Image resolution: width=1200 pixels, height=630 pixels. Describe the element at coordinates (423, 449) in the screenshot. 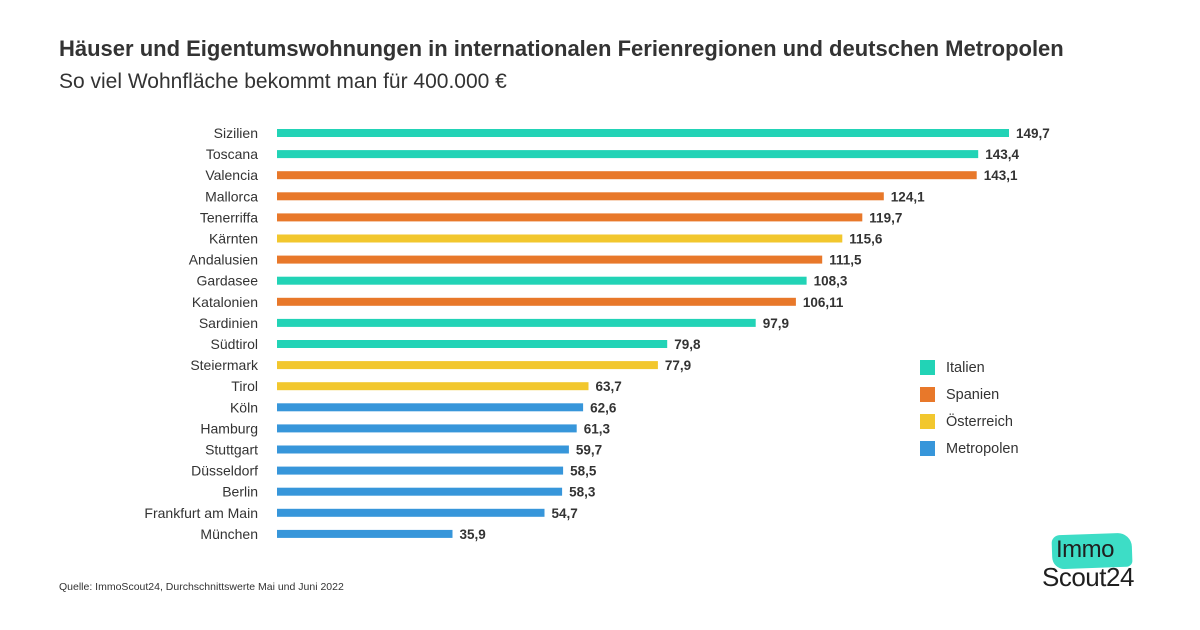

I see `bar-stuttgart` at that location.